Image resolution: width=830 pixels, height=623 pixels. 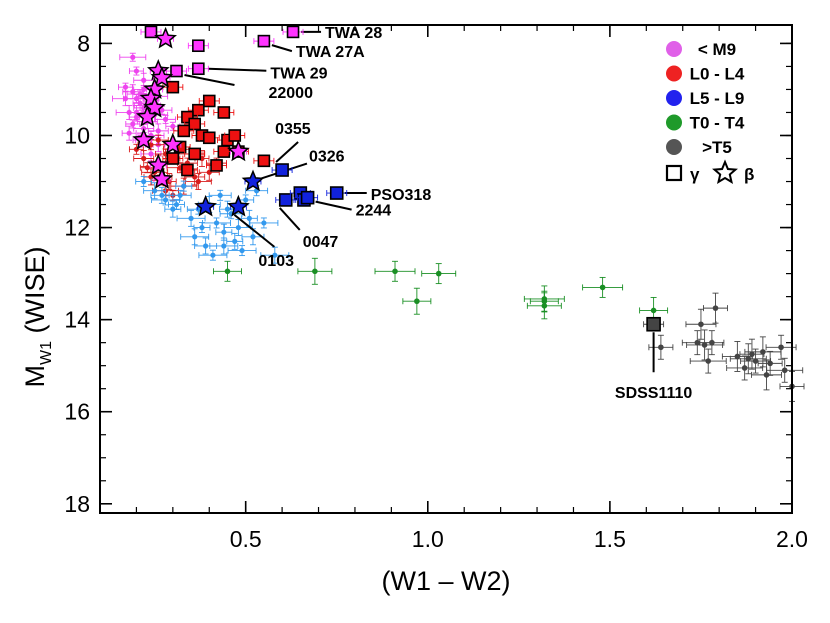 I want to click on beta-l5l9-marker, so click(x=253, y=180).